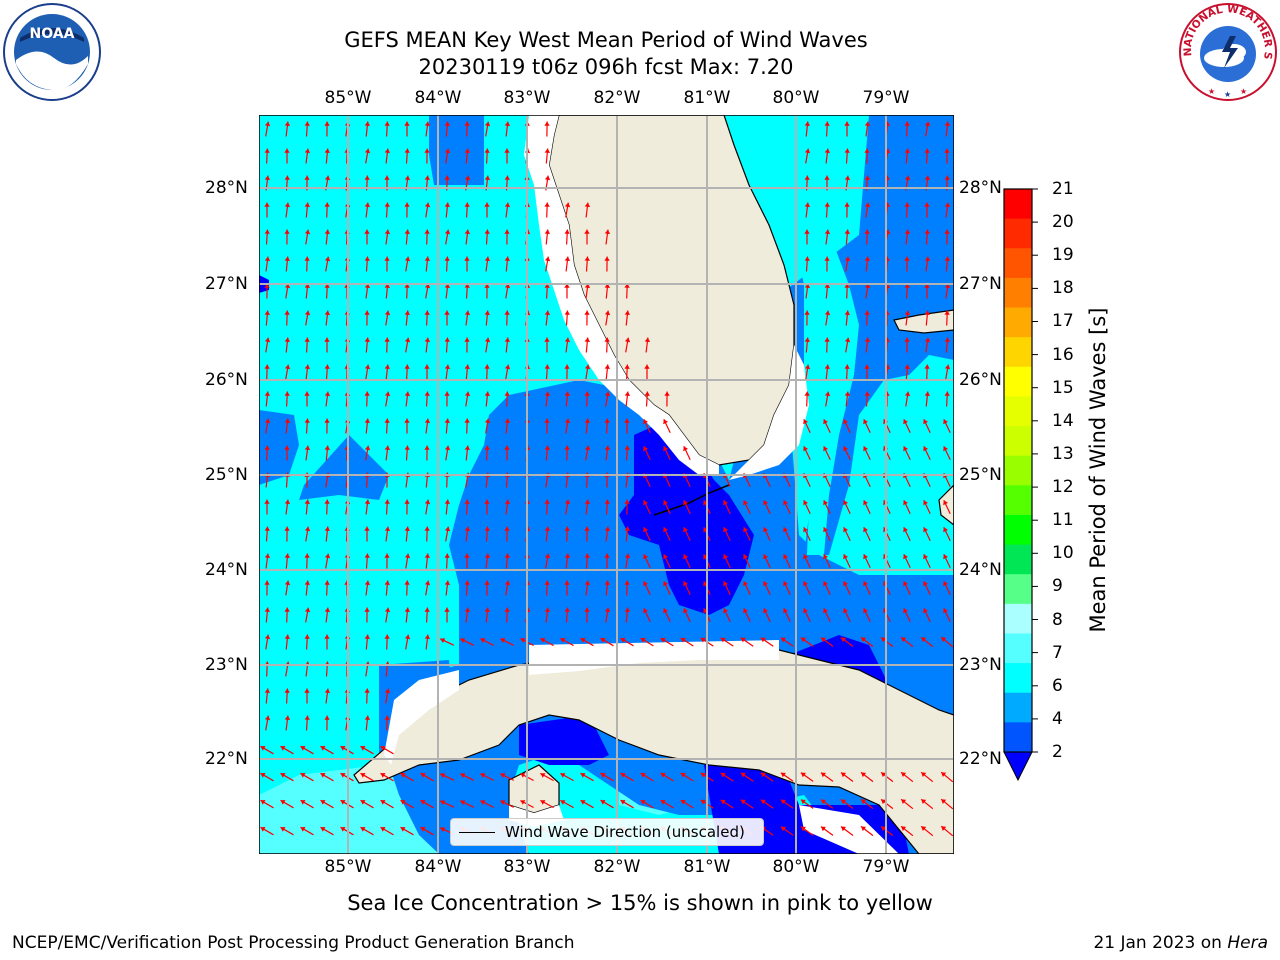 The width and height of the screenshot is (1280, 960). What do you see at coordinates (1063, 387) in the screenshot?
I see `colorbar-tick-label: 15` at bounding box center [1063, 387].